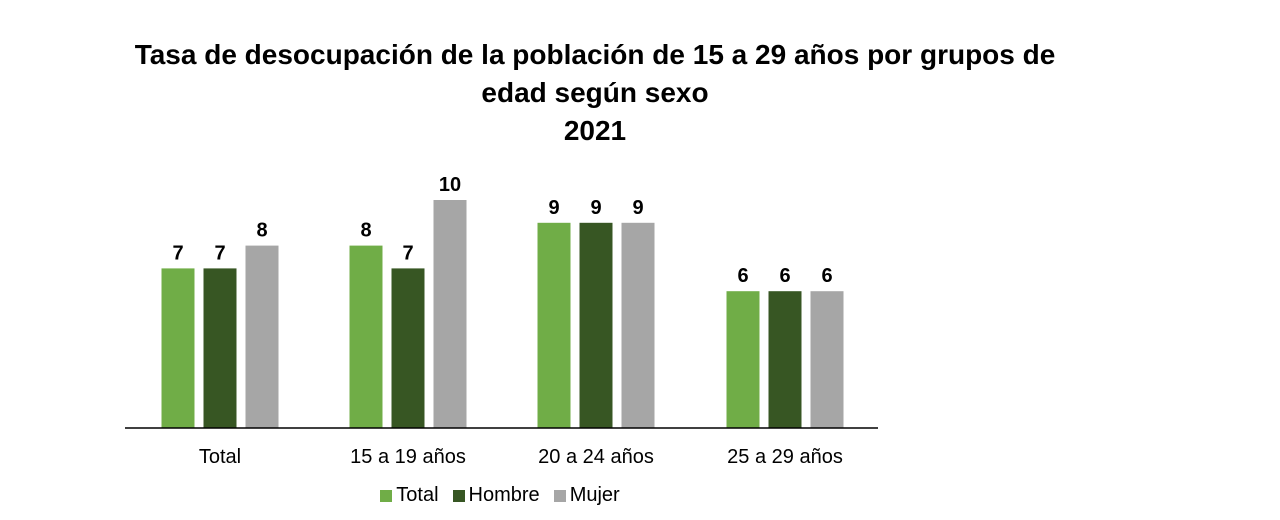  Describe the element at coordinates (177, 253) in the screenshot. I see `data-label-total-total: 7` at that location.